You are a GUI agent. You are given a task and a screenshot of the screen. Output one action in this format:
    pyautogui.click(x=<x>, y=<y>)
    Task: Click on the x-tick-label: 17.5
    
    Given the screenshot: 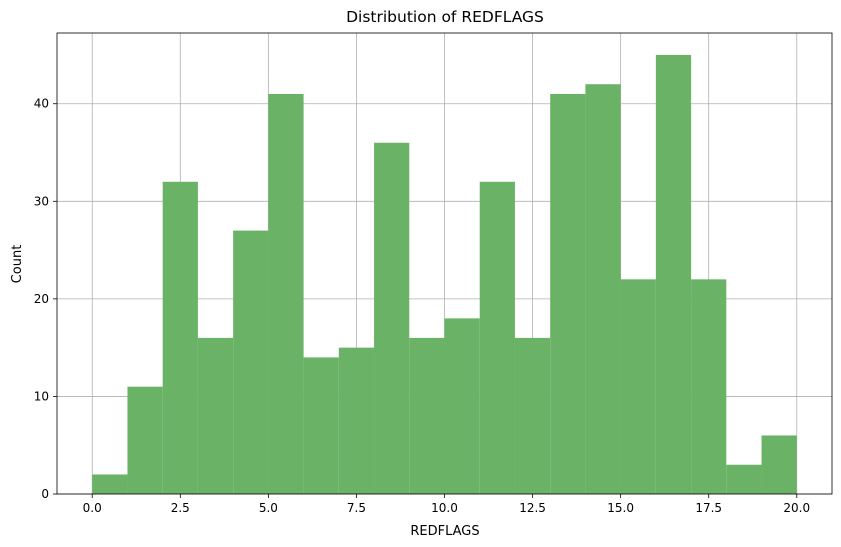 What is the action you would take?
    pyautogui.click(x=708, y=508)
    